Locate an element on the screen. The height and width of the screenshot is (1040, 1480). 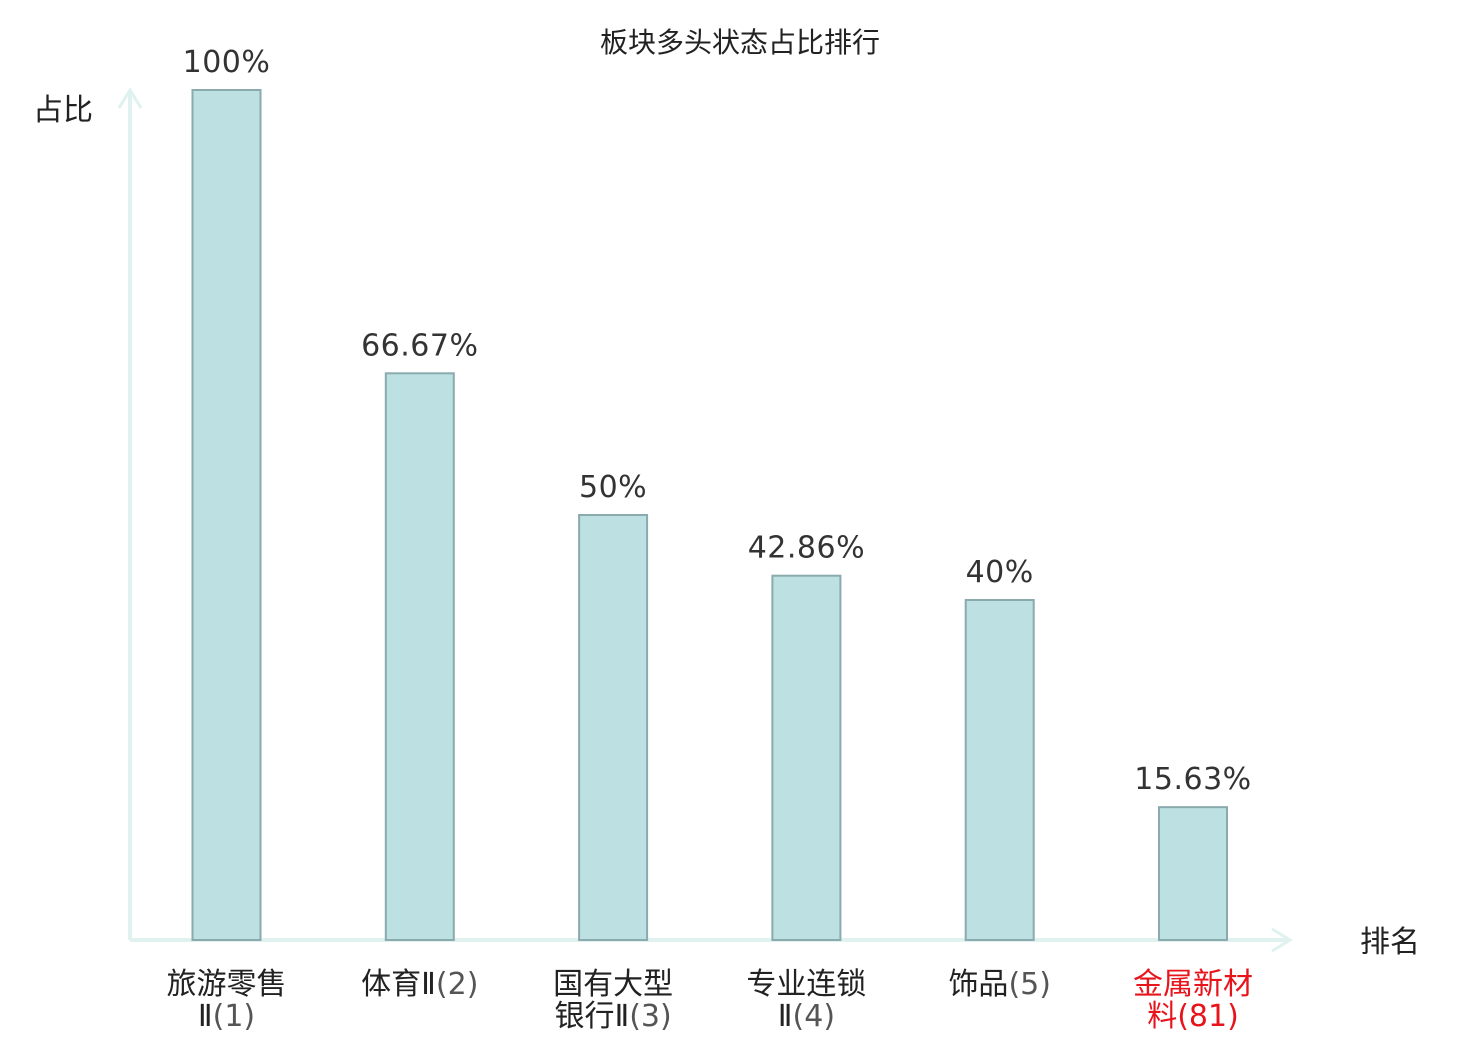
y-axis is located at coordinates (130, 513).